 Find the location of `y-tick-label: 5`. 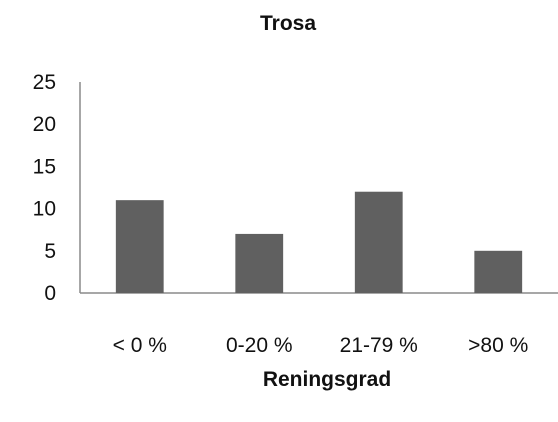

y-tick-label: 5 is located at coordinates (50, 251).